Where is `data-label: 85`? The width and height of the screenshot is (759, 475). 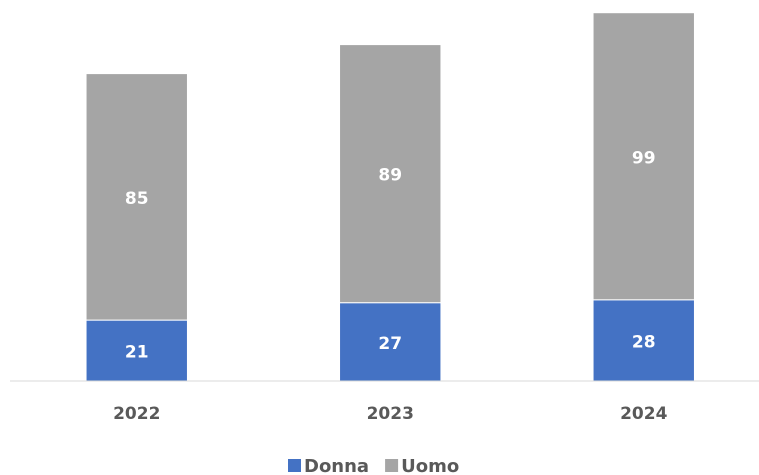 data-label: 85 is located at coordinates (137, 199).